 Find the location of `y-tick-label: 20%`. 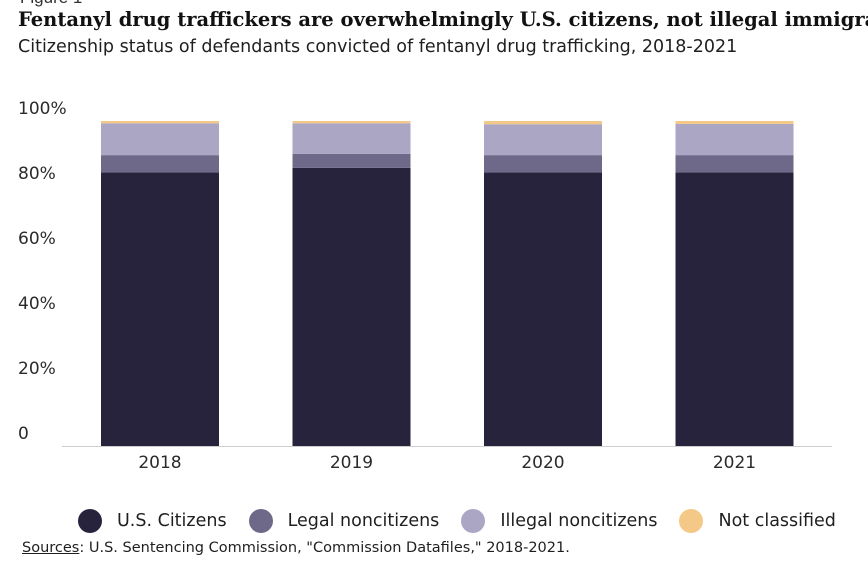

y-tick-label: 20% is located at coordinates (37, 369).